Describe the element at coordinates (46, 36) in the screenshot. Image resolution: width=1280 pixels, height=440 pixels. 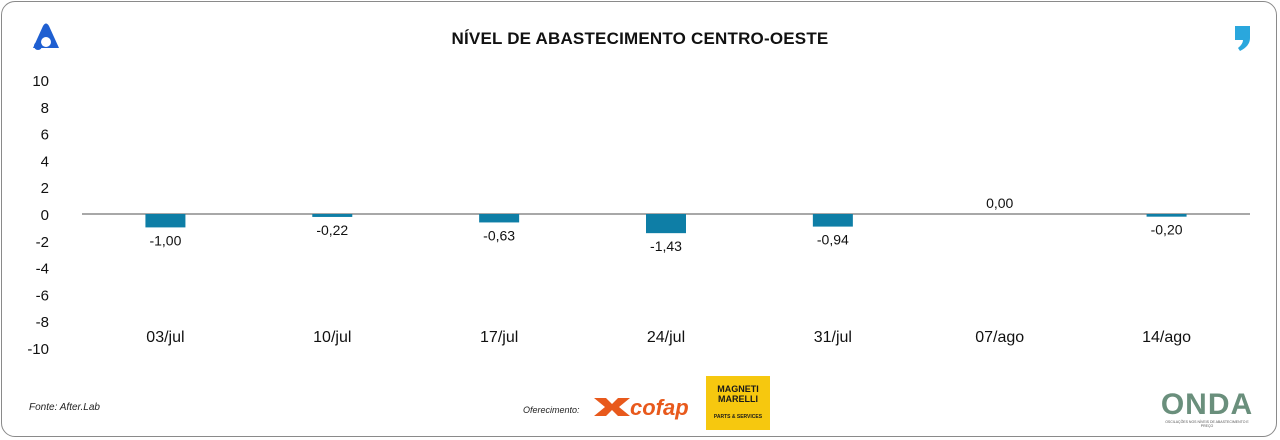
I see `brand-a-icon` at that location.